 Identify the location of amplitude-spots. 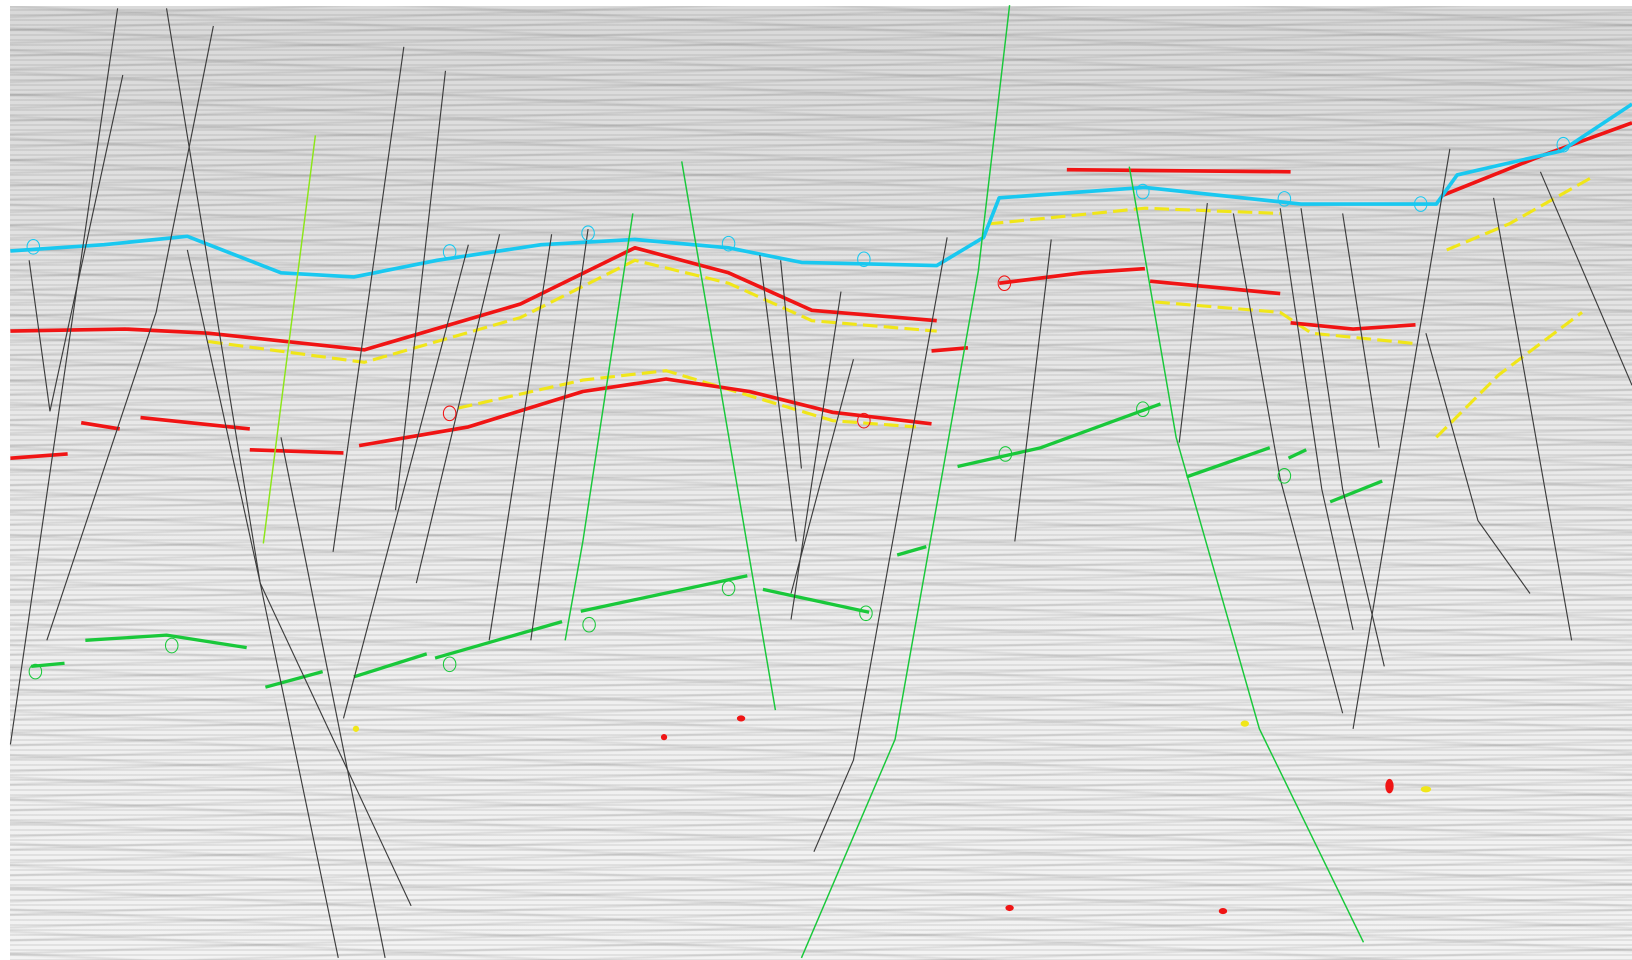
(892, 815).